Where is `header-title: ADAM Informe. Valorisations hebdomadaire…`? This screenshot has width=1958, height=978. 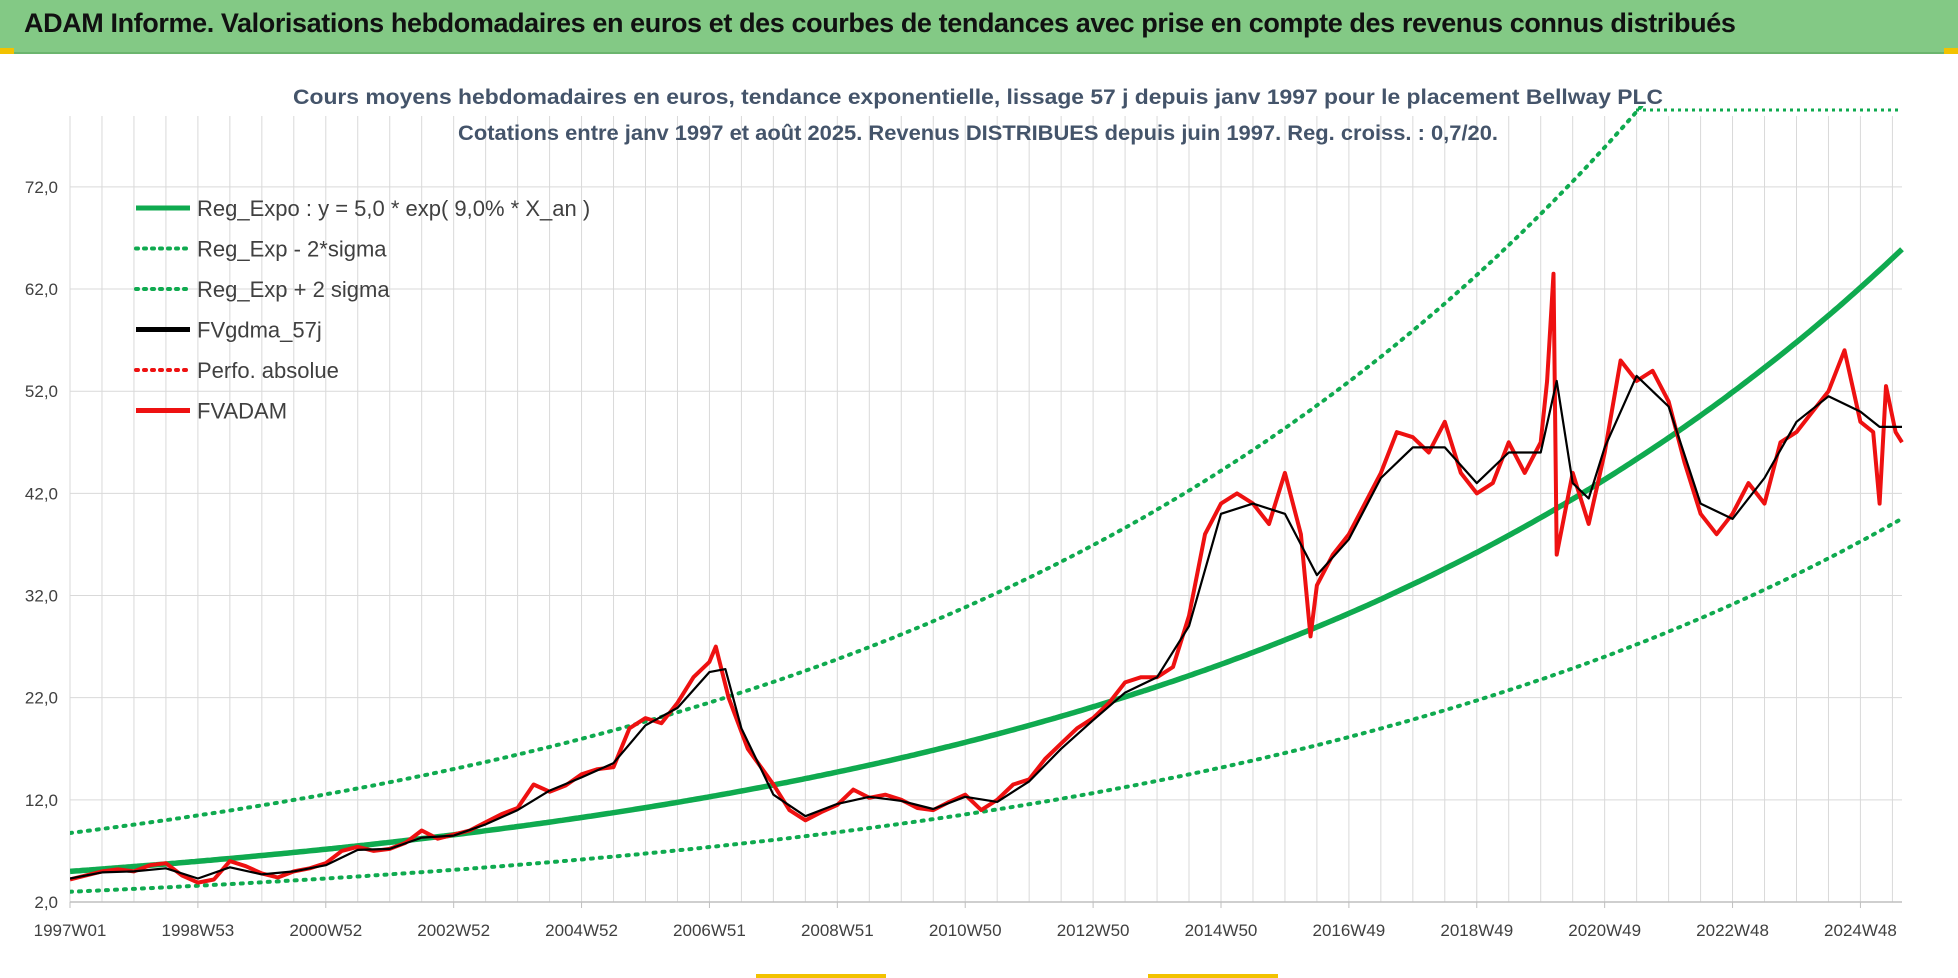
header-title: ADAM Informe. Valorisations hebdomadaire… is located at coordinates (880, 23).